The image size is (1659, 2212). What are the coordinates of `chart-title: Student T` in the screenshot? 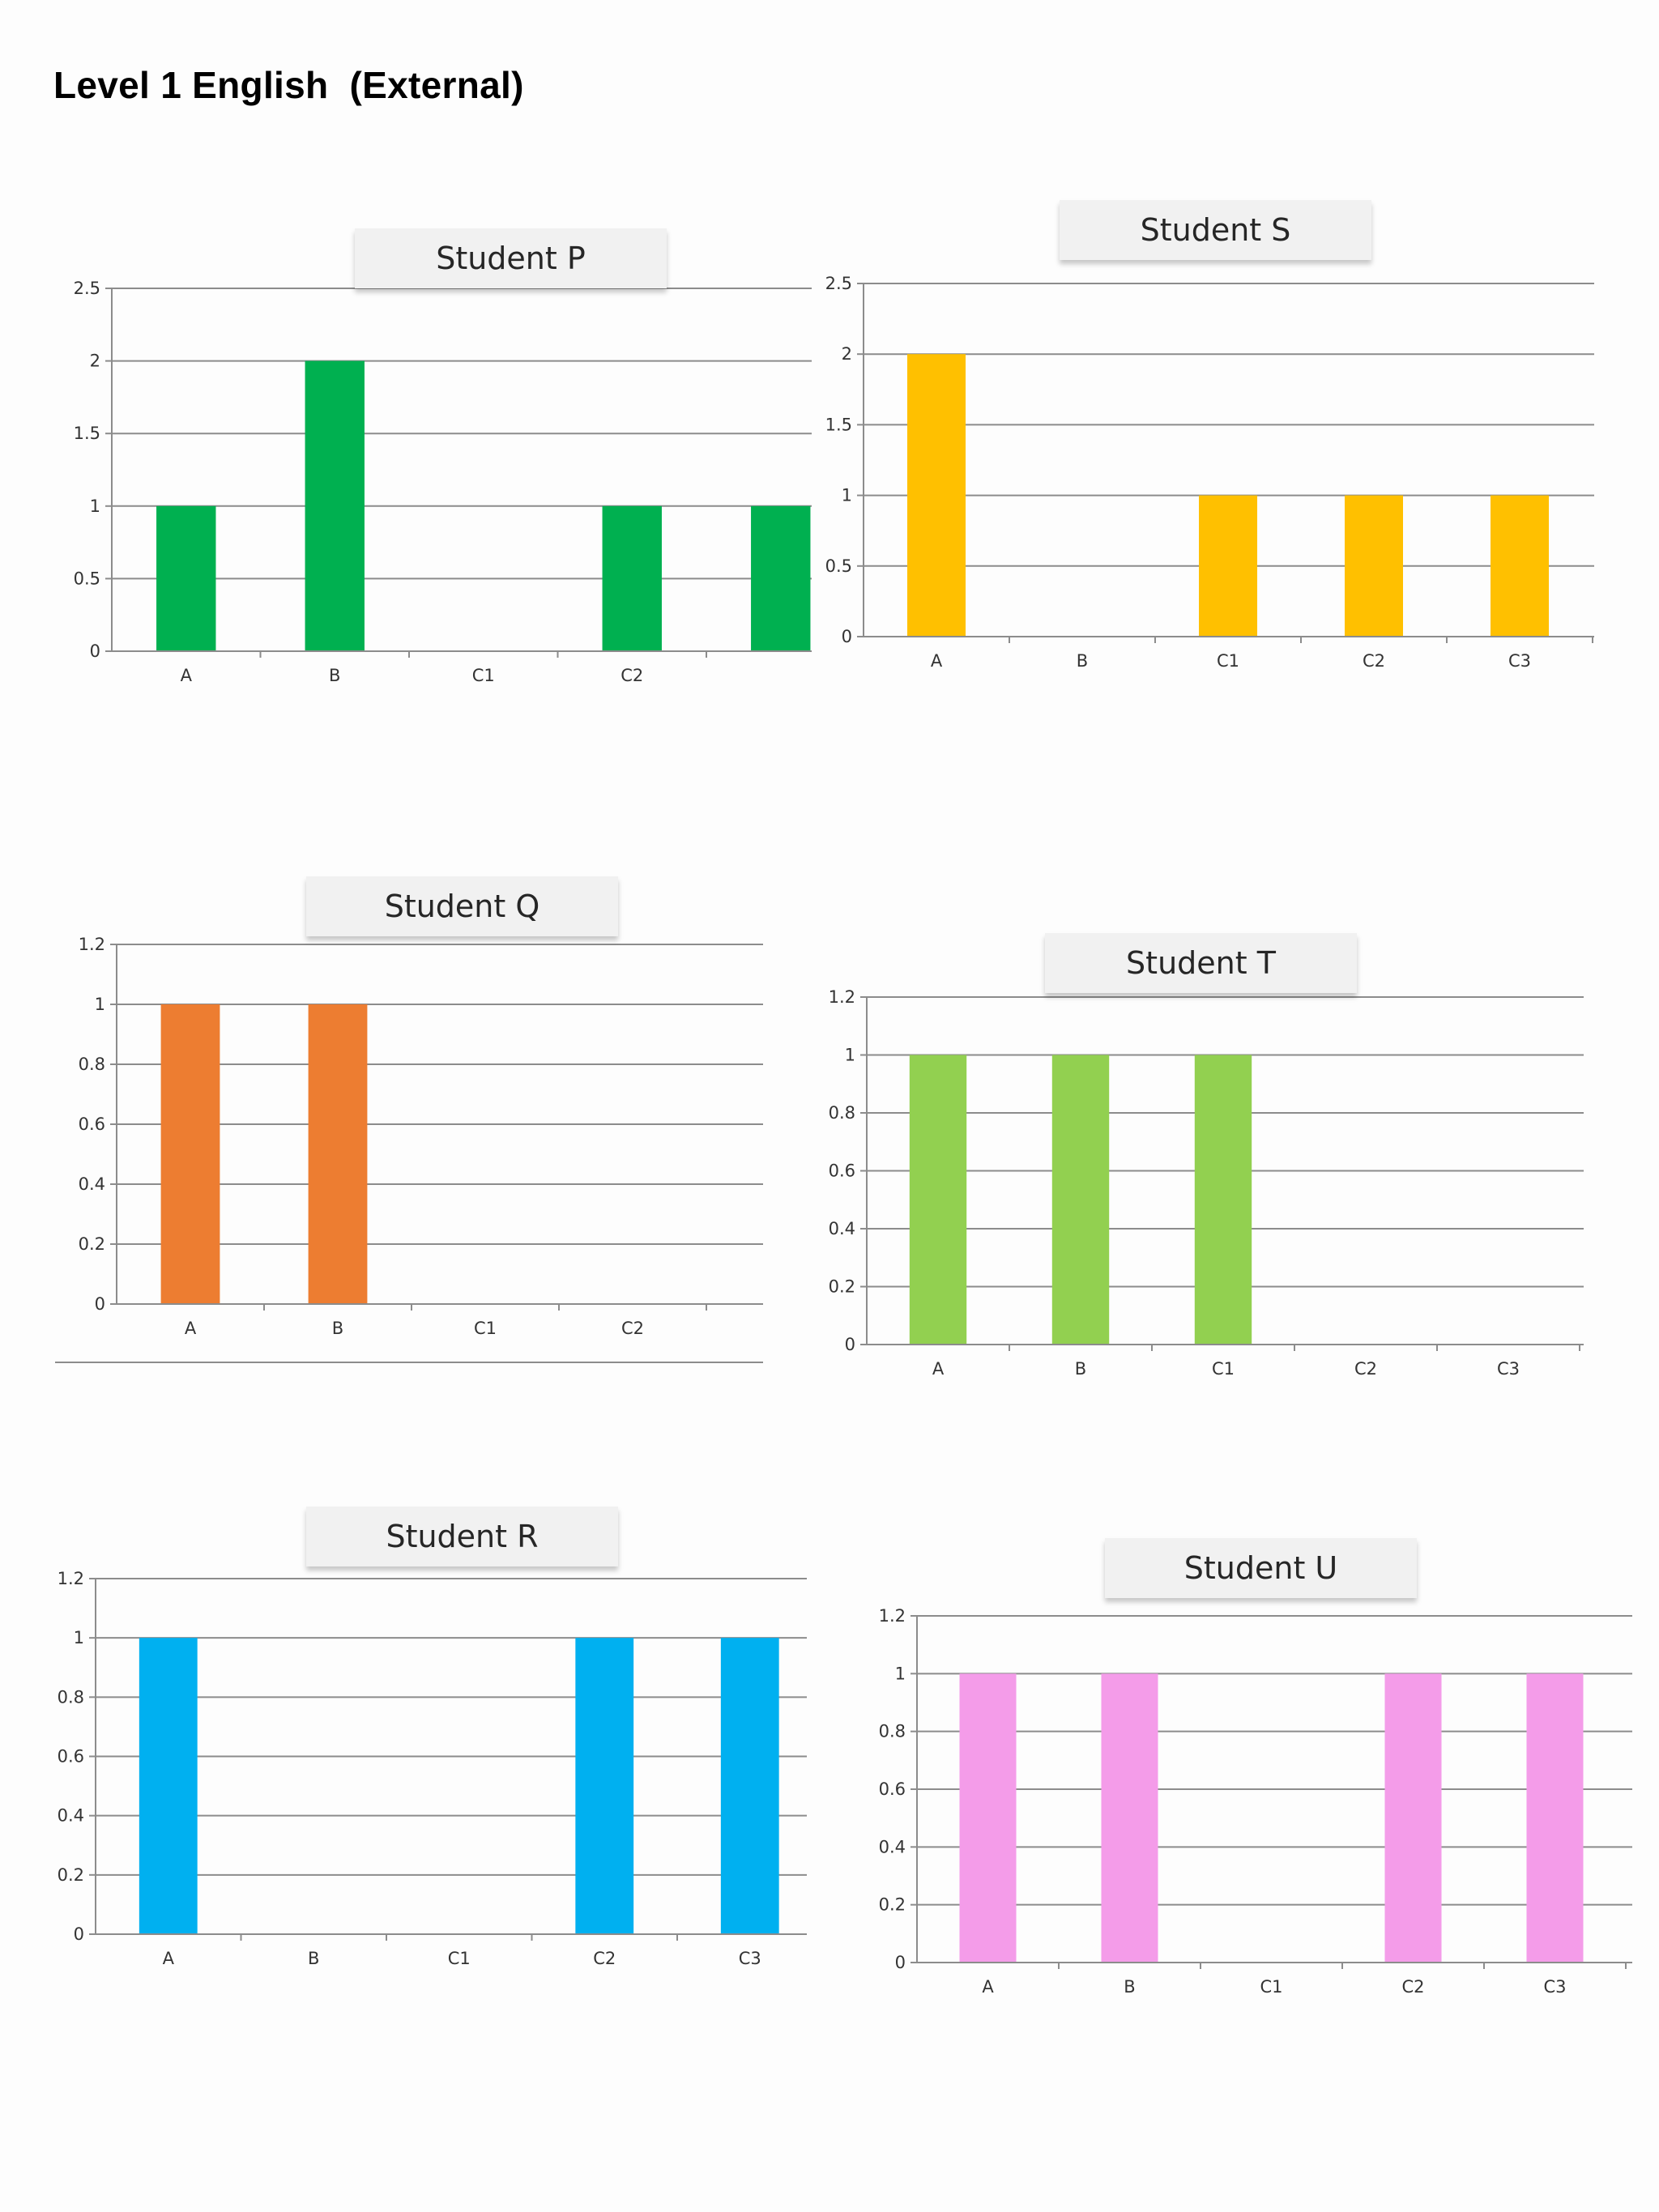 It's located at (1201, 963).